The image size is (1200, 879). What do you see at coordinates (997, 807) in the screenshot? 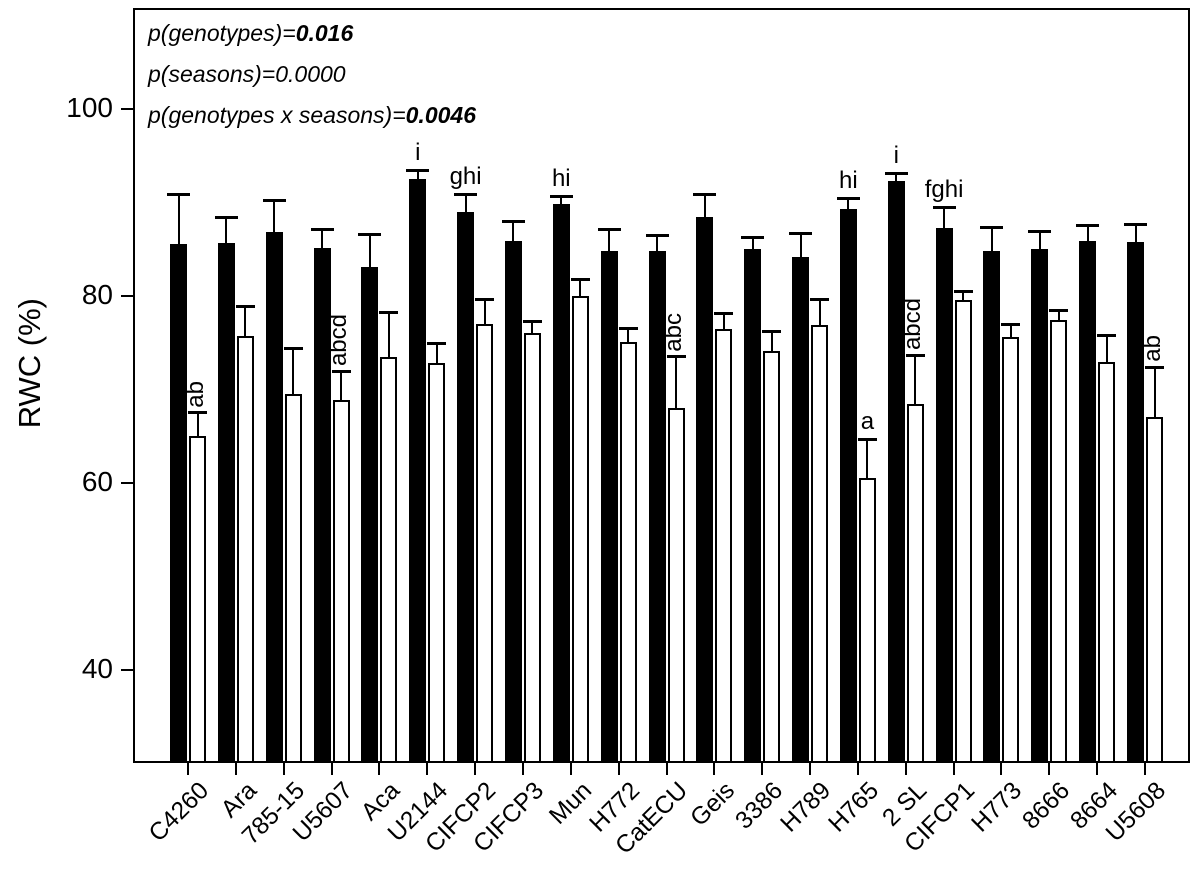
I see `x-tick-label: H773` at bounding box center [997, 807].